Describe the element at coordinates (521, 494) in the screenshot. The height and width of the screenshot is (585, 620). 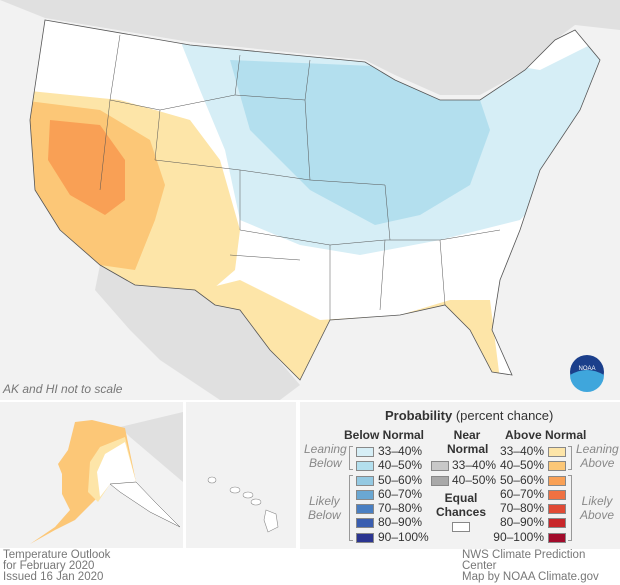
I see `above-label-3: 60–70%` at that location.